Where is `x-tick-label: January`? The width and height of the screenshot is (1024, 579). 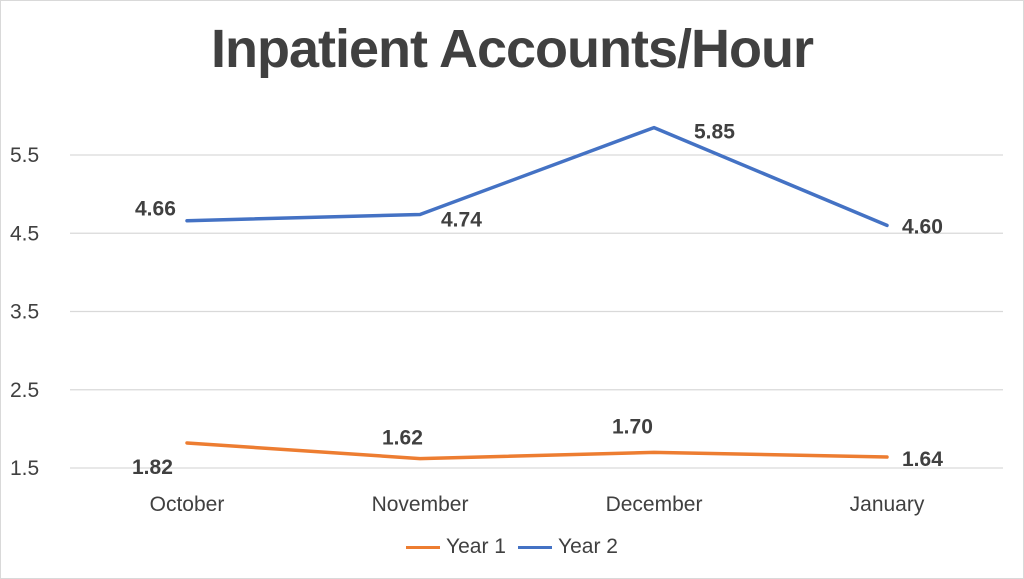 x-tick-label: January is located at coordinates (887, 504).